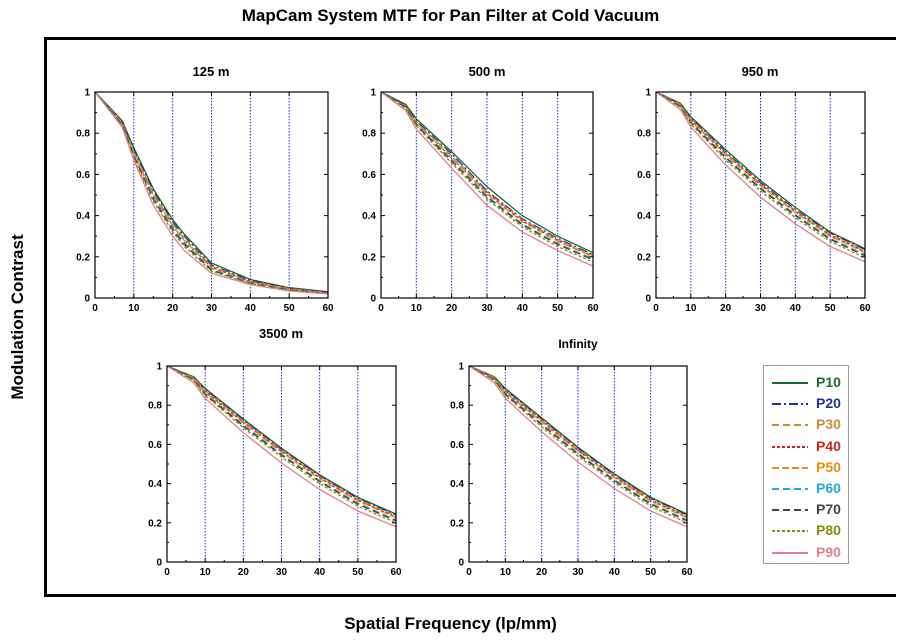  What do you see at coordinates (809, 552) in the screenshot?
I see `legend-item-p90: P90` at bounding box center [809, 552].